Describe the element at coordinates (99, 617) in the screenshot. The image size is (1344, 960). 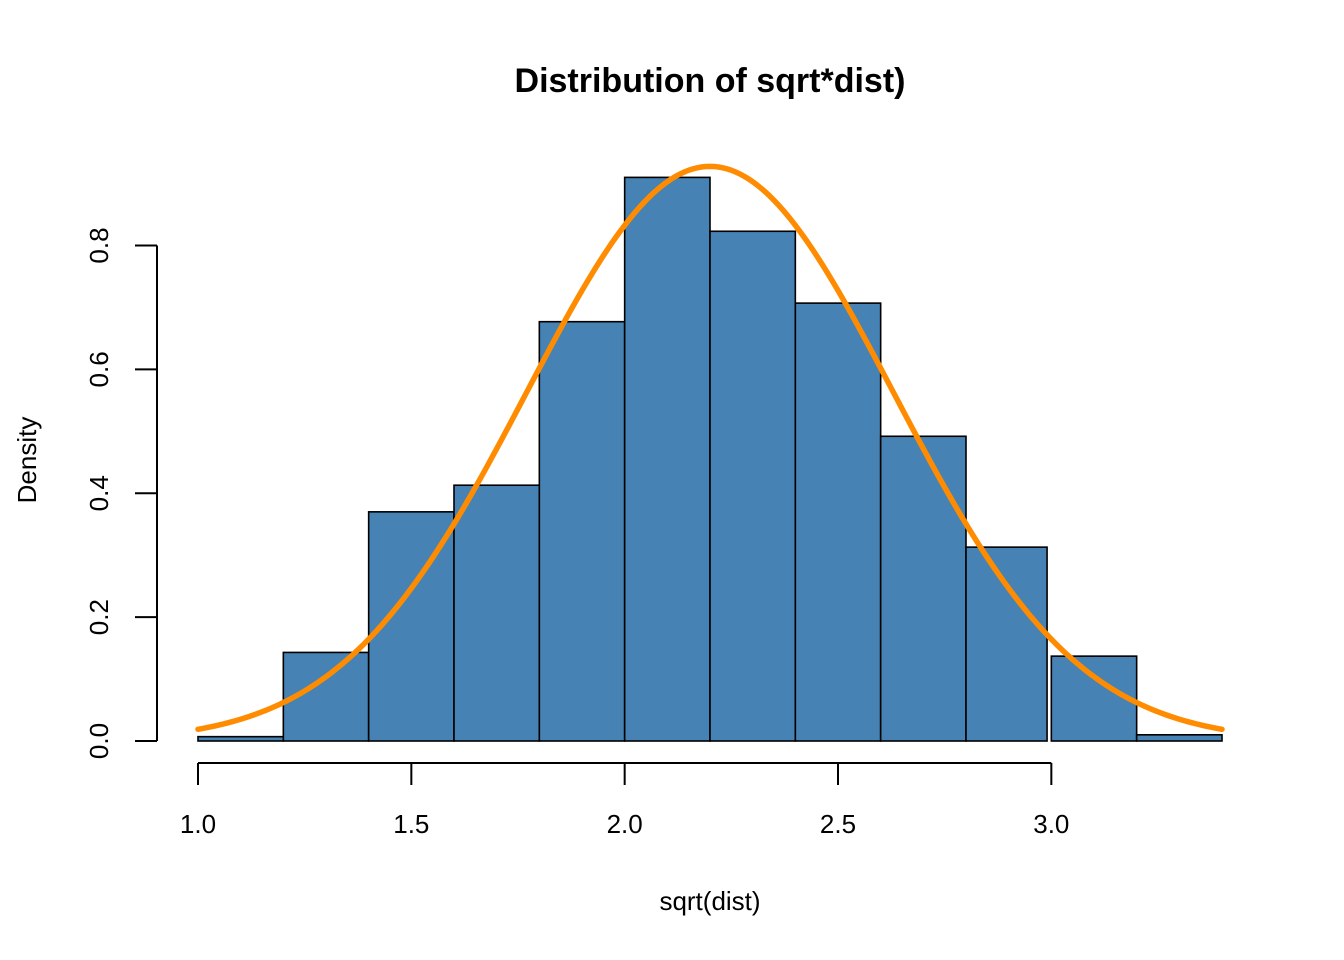
I see `y-tick-label: 0.2` at that location.